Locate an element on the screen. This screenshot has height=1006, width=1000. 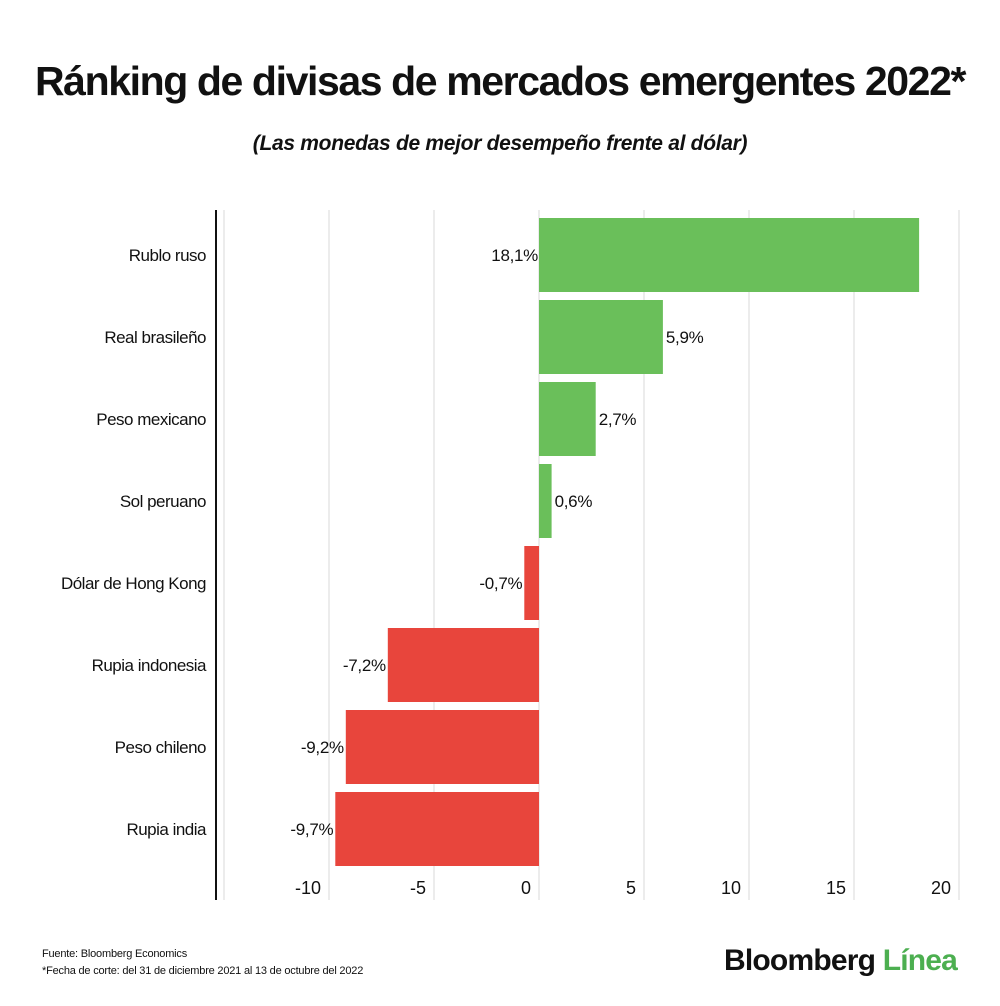
category-label-7: Rupia india is located at coordinates (166, 829).